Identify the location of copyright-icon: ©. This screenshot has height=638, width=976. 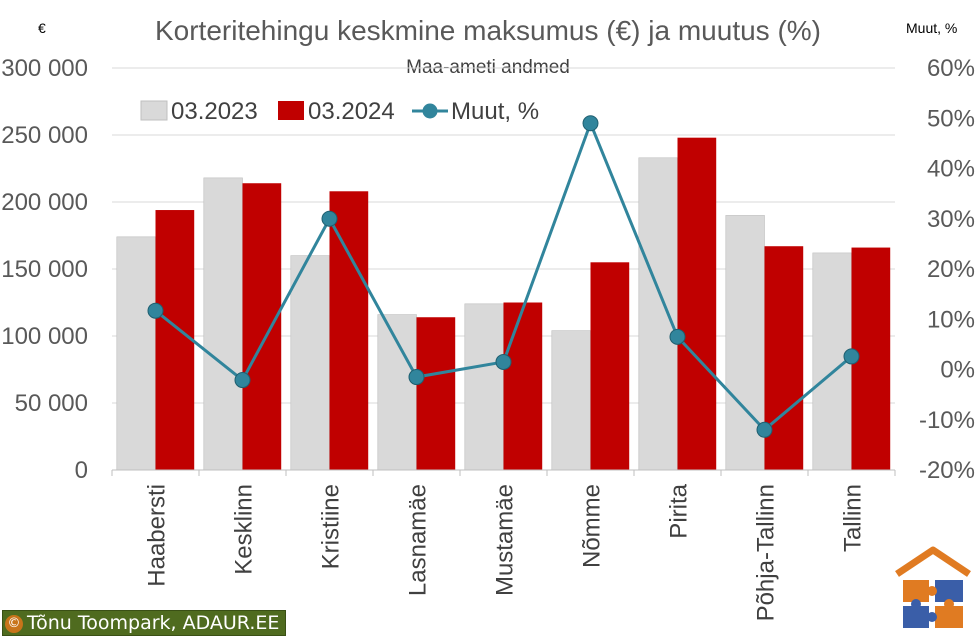
(14, 624).